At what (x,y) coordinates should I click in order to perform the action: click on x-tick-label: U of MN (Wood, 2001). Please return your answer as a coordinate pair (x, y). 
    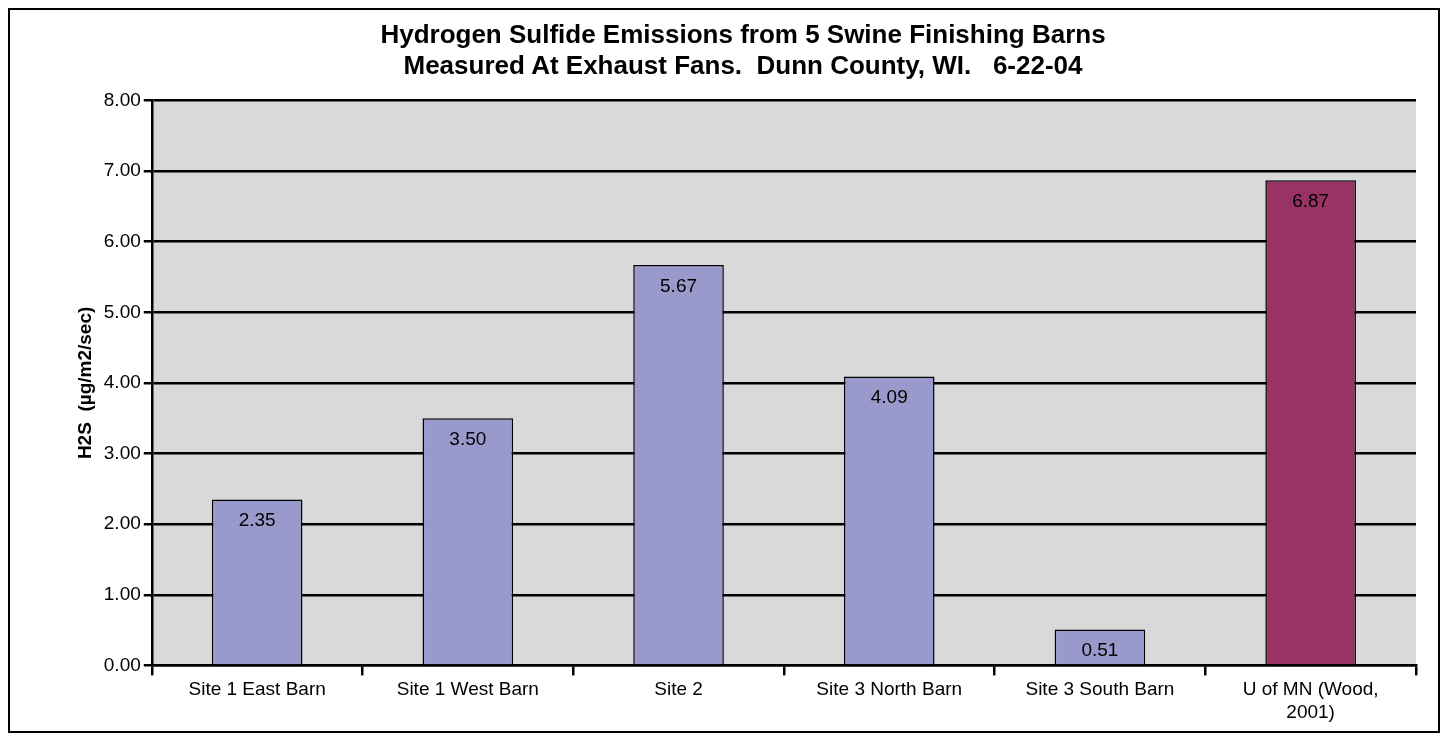
    Looking at the image, I should click on (1310, 700).